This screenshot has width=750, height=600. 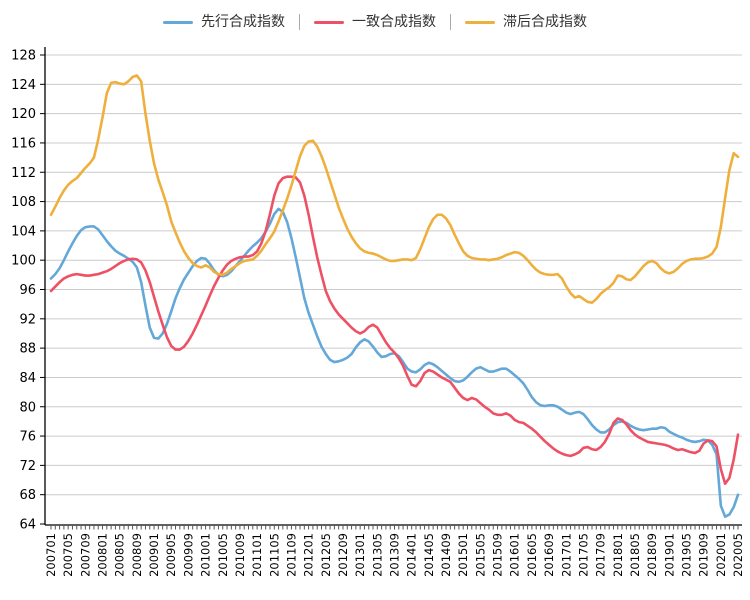 What do you see at coordinates (635, 555) in the screenshot?
I see `x-tick-label: 201805` at bounding box center [635, 555].